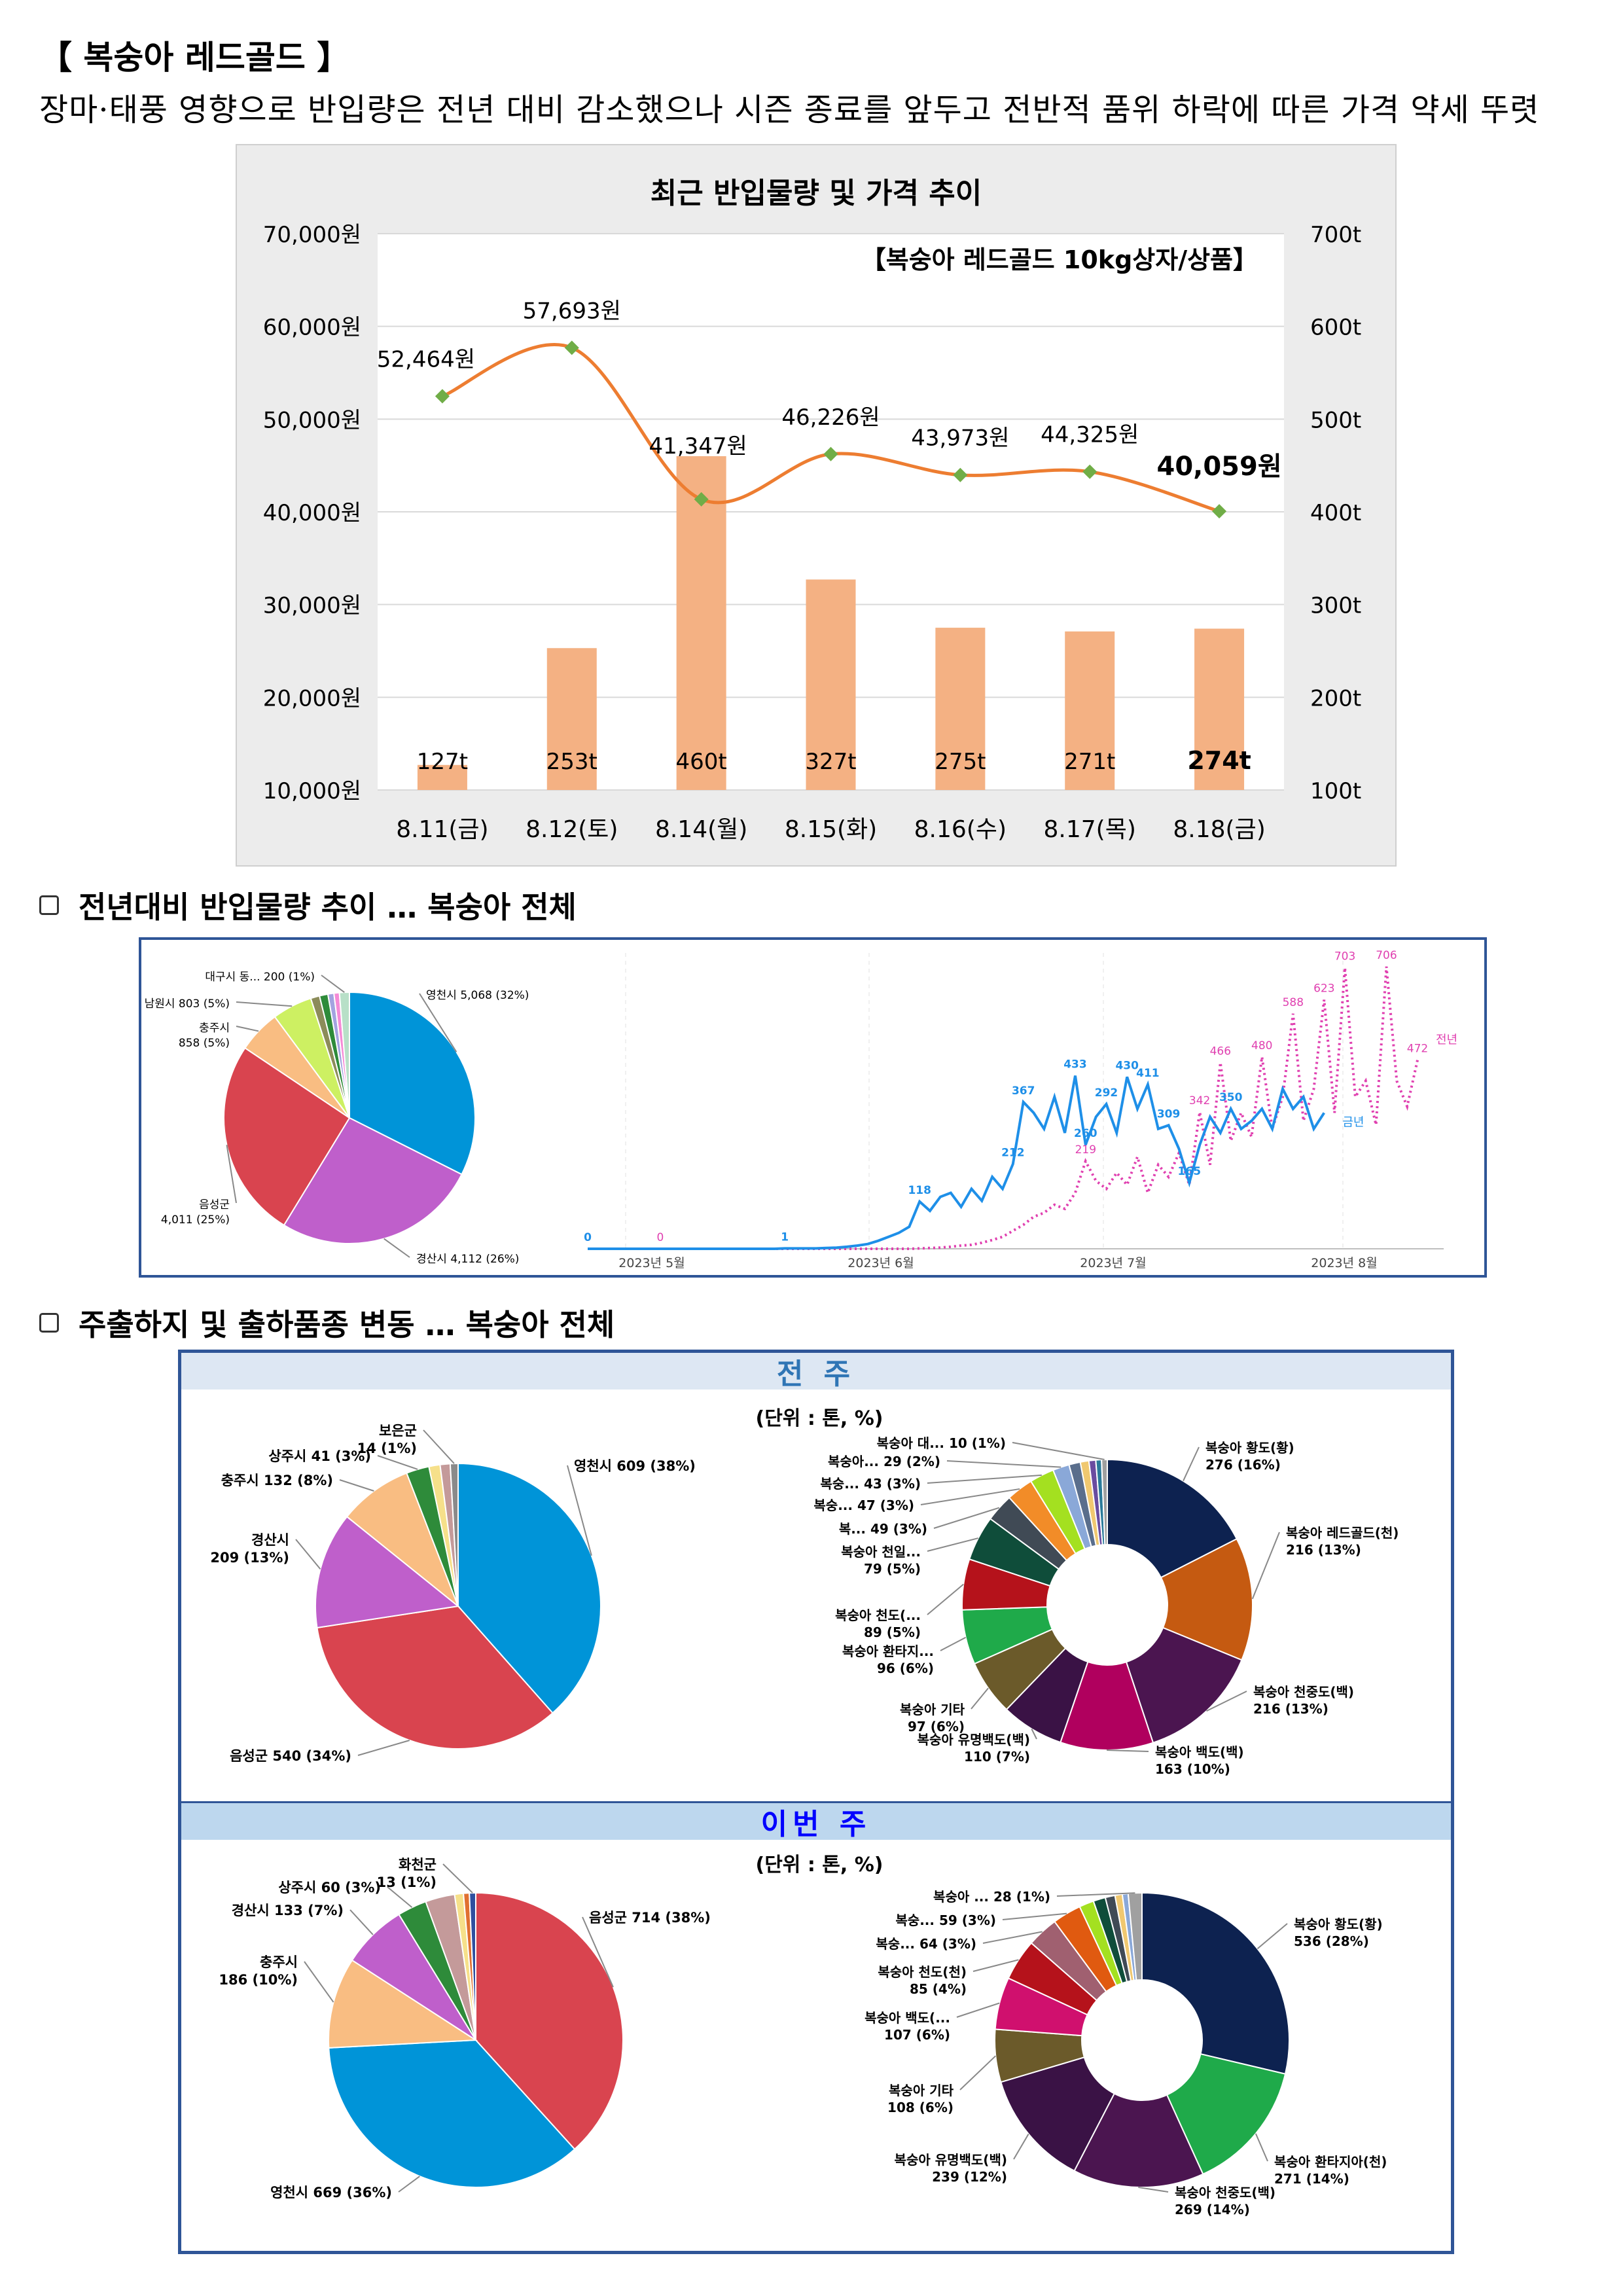 This screenshot has height=2296, width=1623. I want to click on prev-variety-donut-label: 복숭아 레드골드(천), so click(1343, 1533).